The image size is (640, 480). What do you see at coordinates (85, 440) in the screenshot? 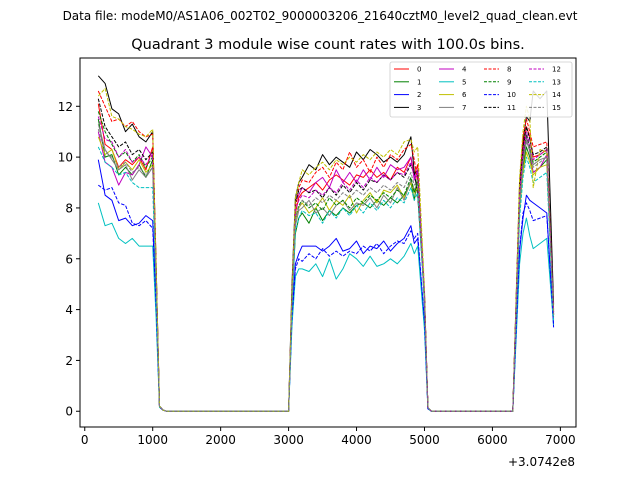
I see `x-tick-label: 0` at bounding box center [85, 440].